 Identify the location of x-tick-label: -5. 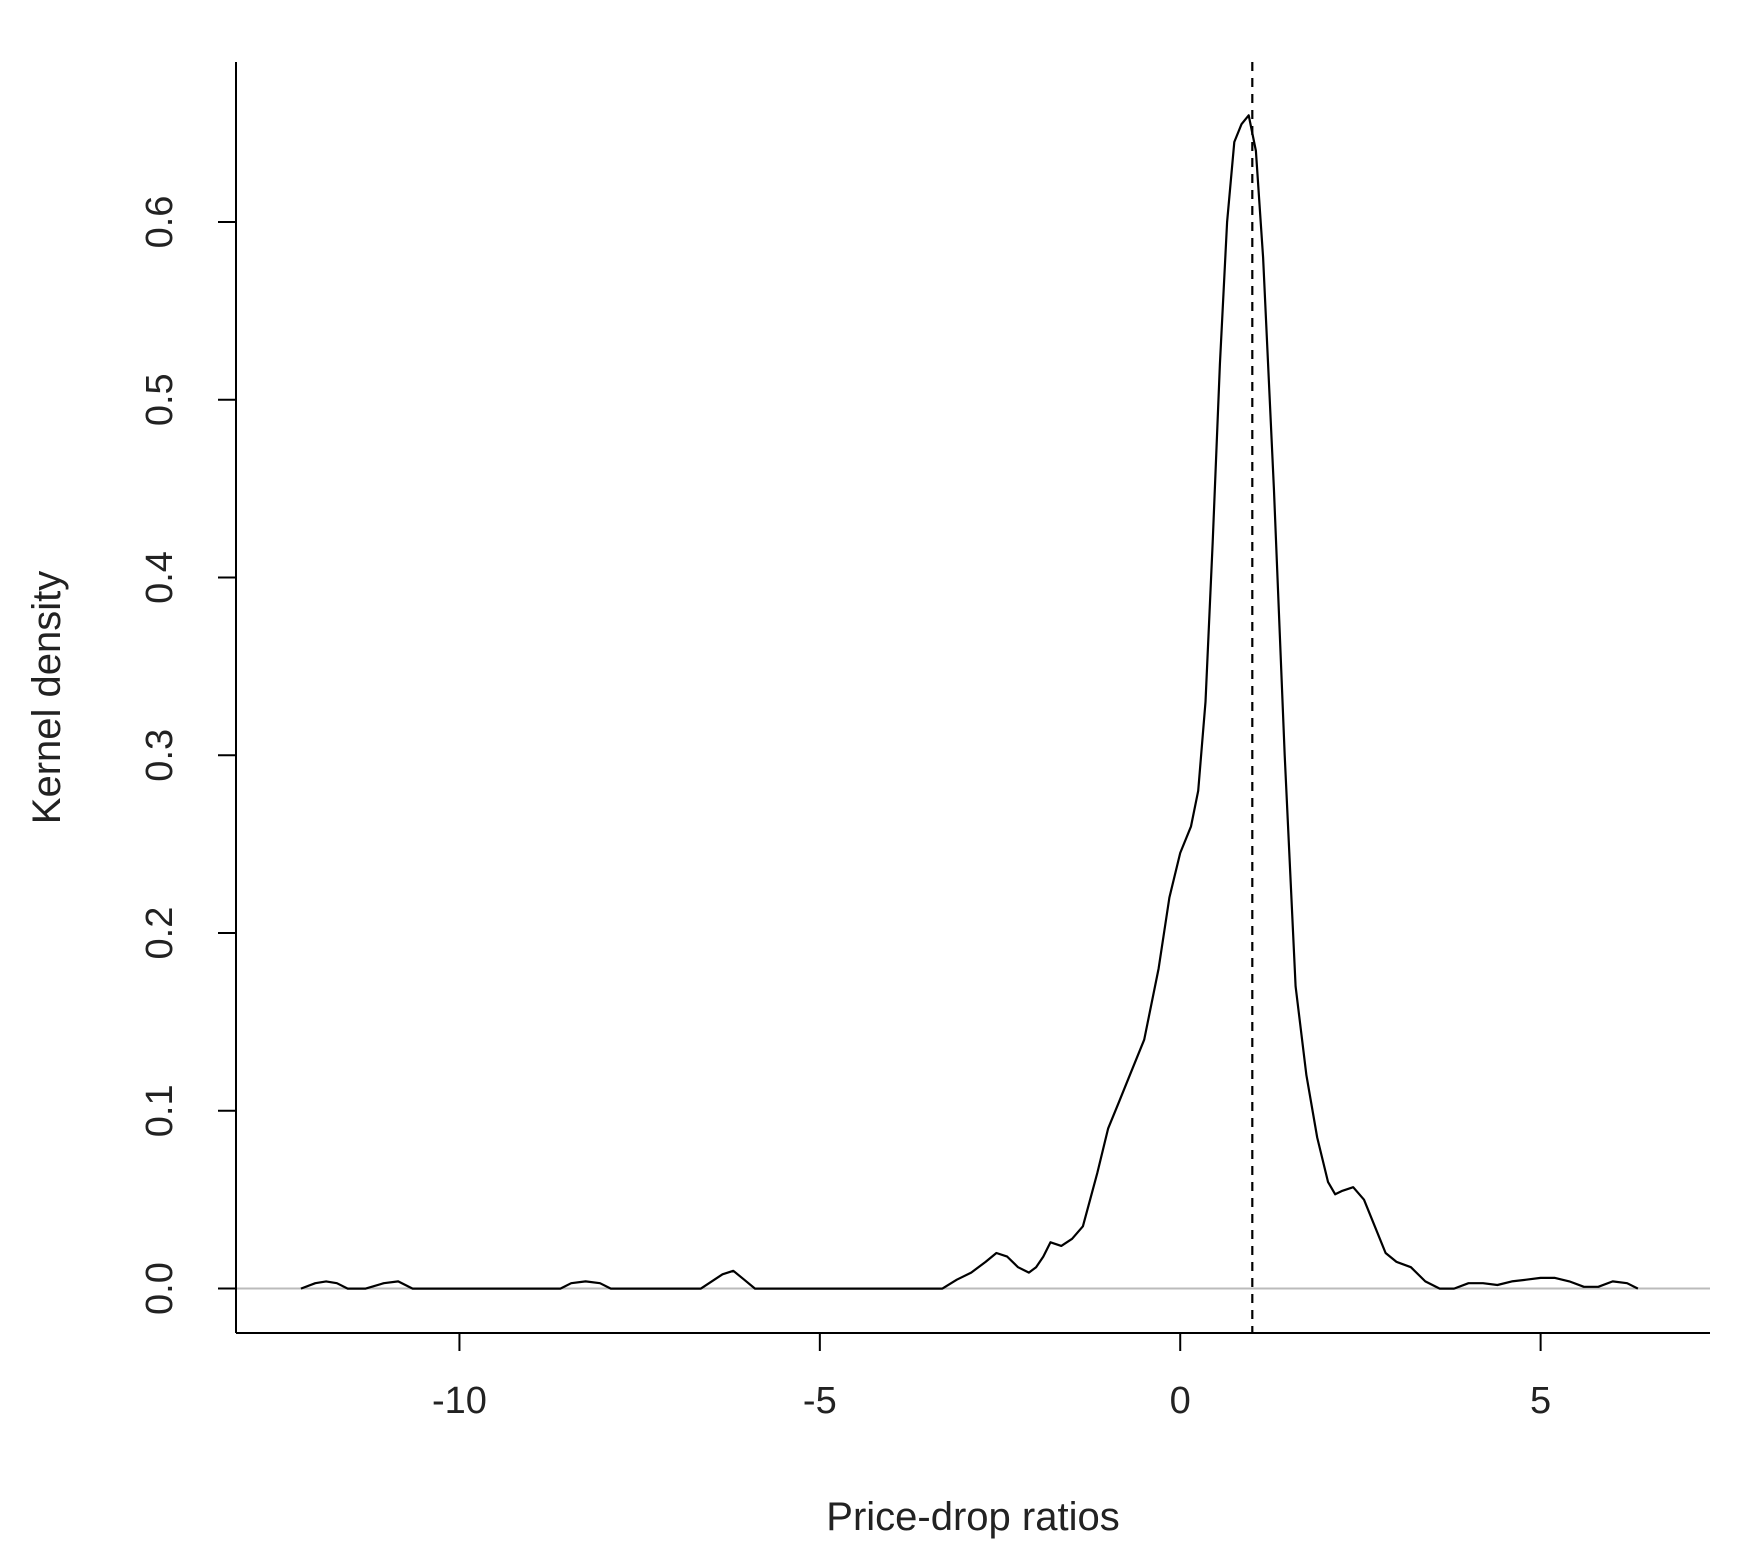
(820, 1401).